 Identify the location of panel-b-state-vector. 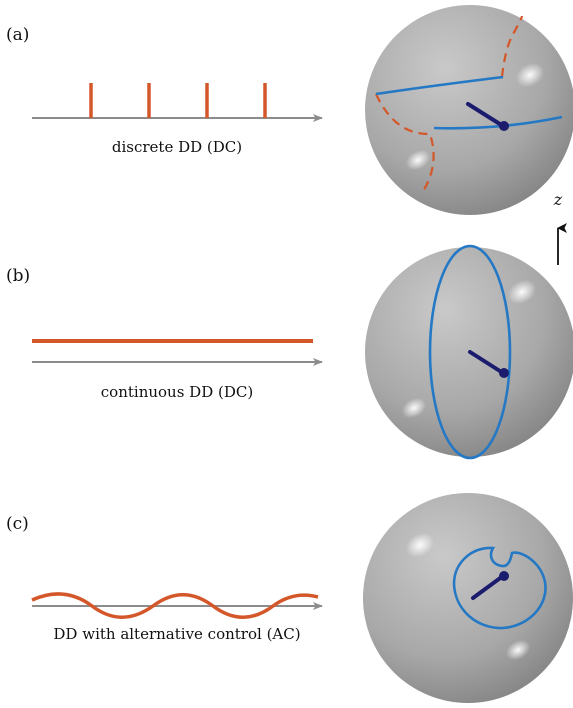
(488, 364).